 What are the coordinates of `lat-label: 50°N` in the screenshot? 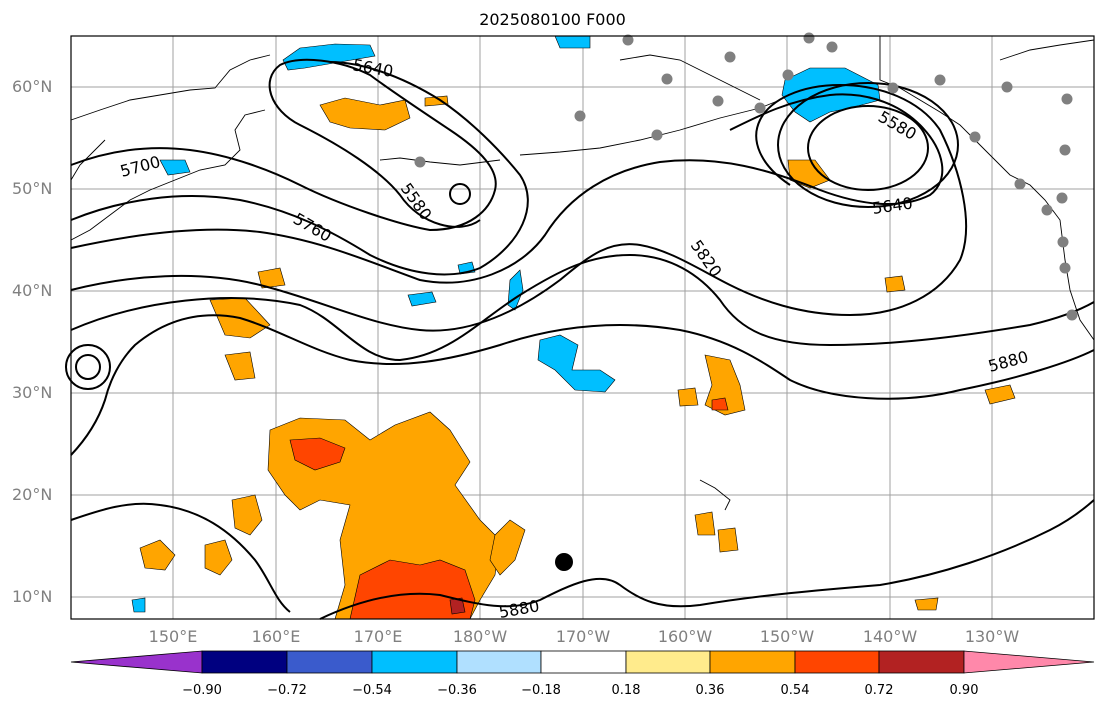 It's located at (32, 188).